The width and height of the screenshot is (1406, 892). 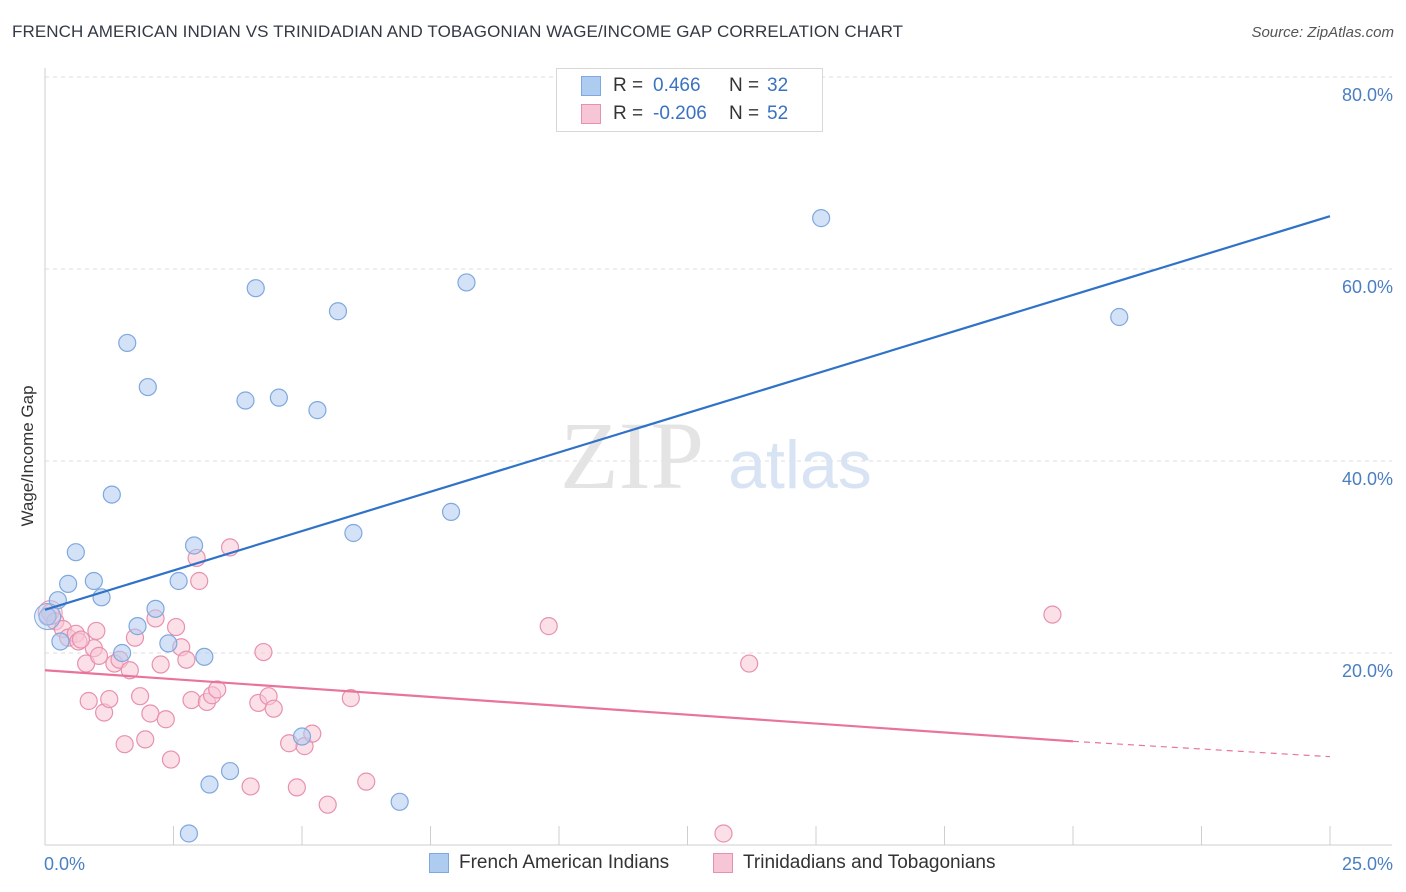 I want to click on legend-item-trinidadians: Trinidadians and Tobagonians, so click(x=854, y=863).